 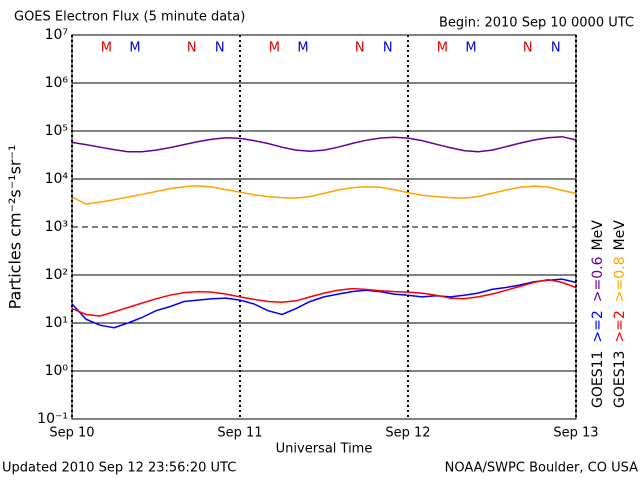 What do you see at coordinates (129, 17) in the screenshot?
I see `chart-title: GOES Electron Flux (5 minute data)` at bounding box center [129, 17].